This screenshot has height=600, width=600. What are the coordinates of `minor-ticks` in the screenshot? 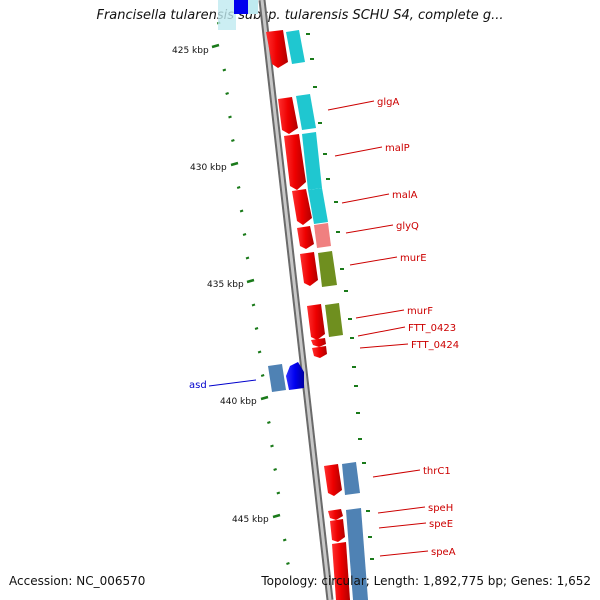 It's located at (253, 293).